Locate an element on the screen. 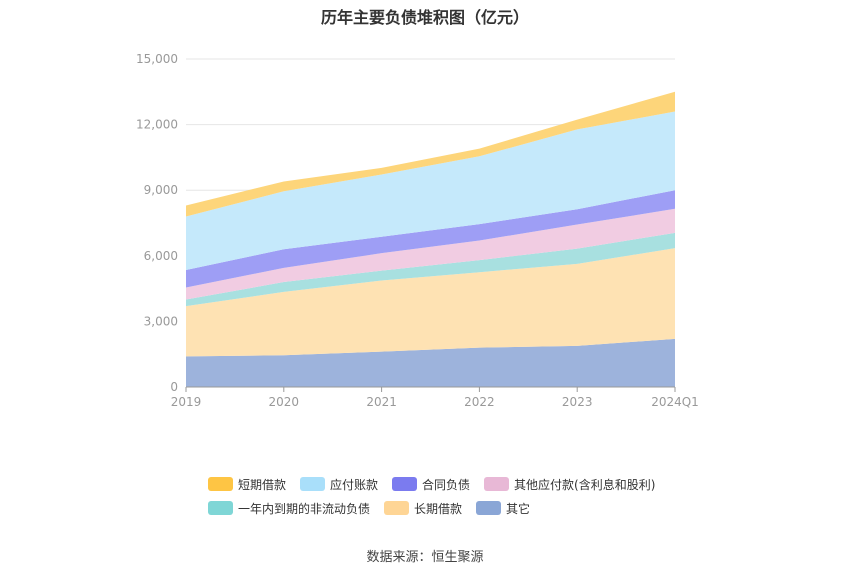  data-source: 数据来源：恒生聚源 is located at coordinates (425, 557).